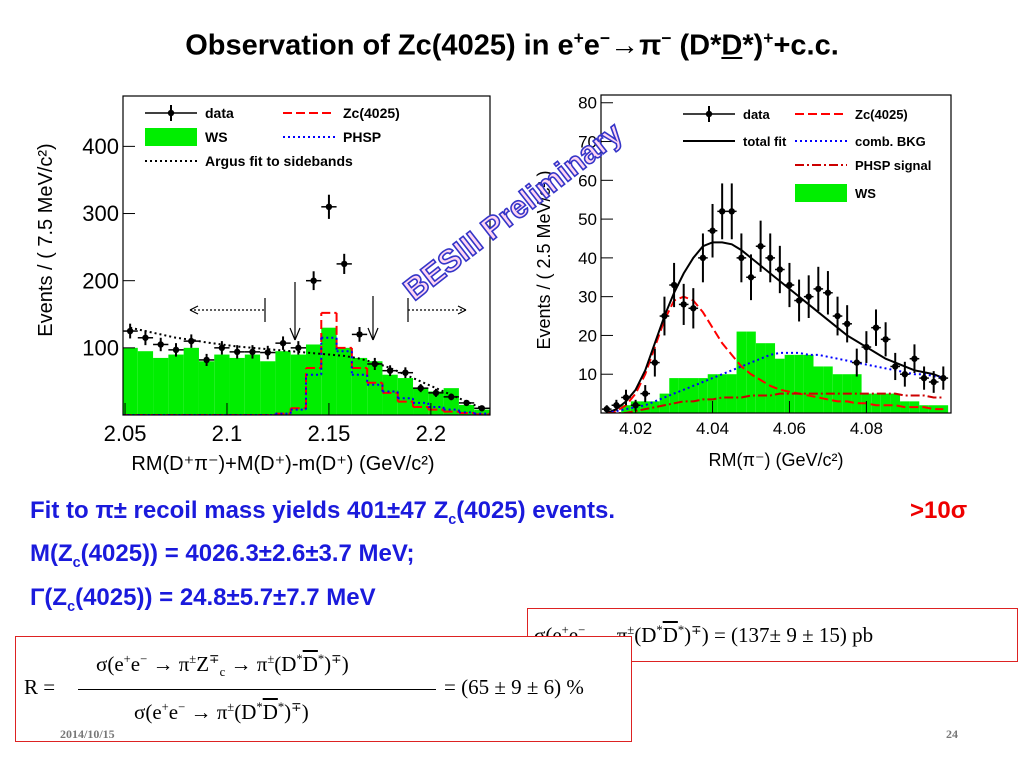 The height and width of the screenshot is (768, 1024). What do you see at coordinates (49, 597) in the screenshot?
I see `text-run: Γ(Z` at bounding box center [49, 597].